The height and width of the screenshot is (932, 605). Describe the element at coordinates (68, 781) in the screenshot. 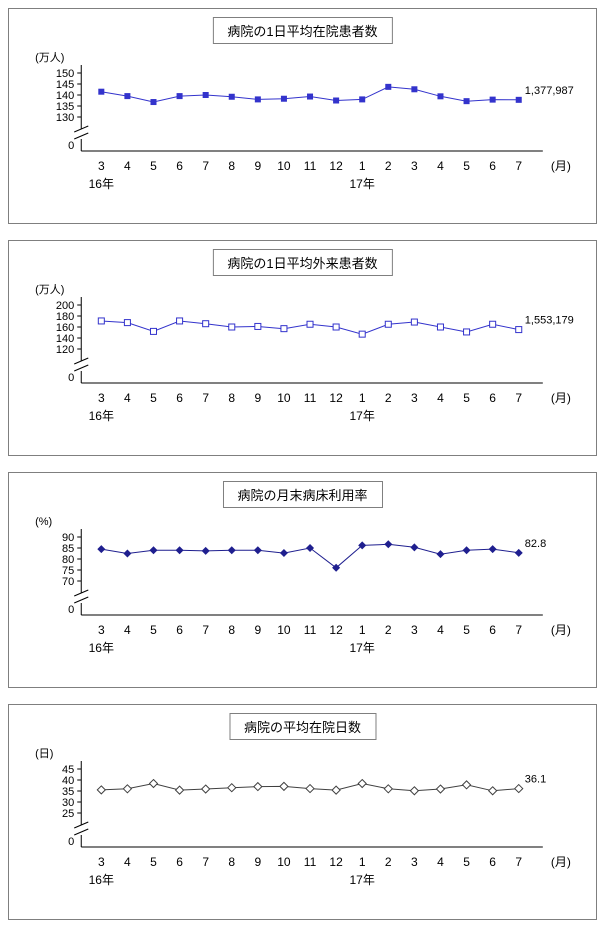

I see `y-axis-tick-label: 40` at that location.